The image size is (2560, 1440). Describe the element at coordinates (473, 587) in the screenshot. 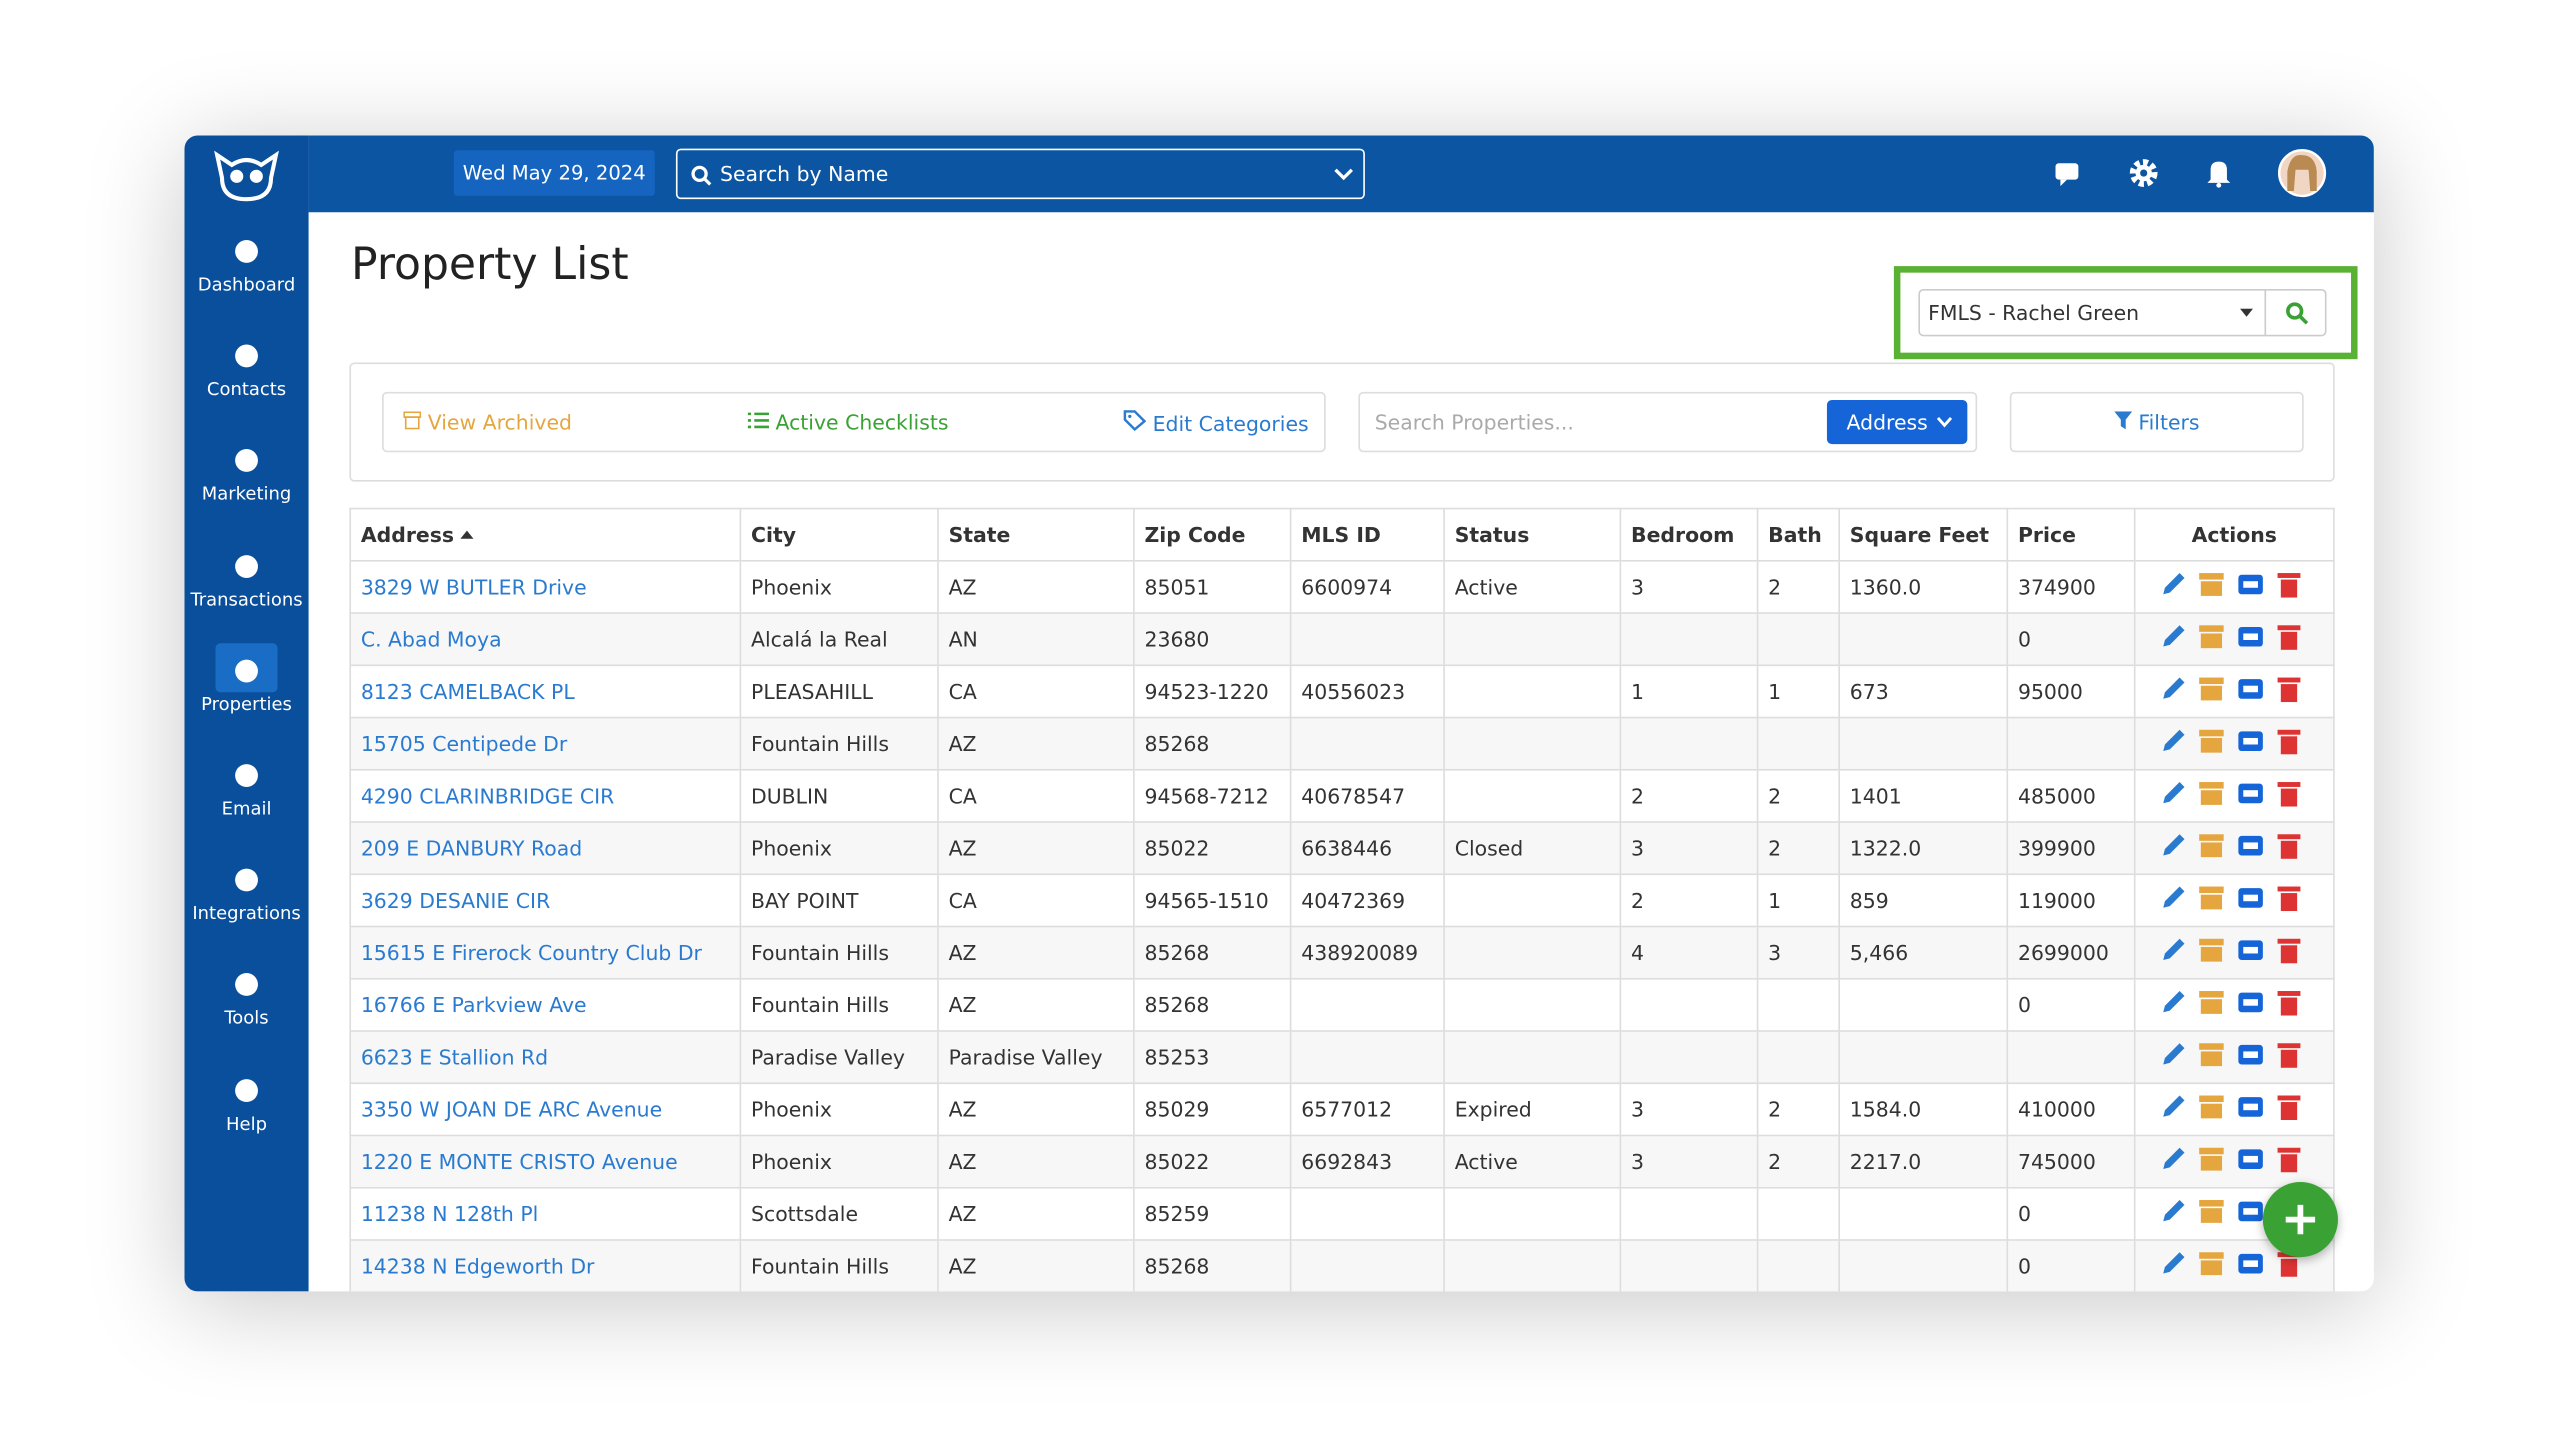

I see `address-link: 3829 W BUTLER Drive` at that location.